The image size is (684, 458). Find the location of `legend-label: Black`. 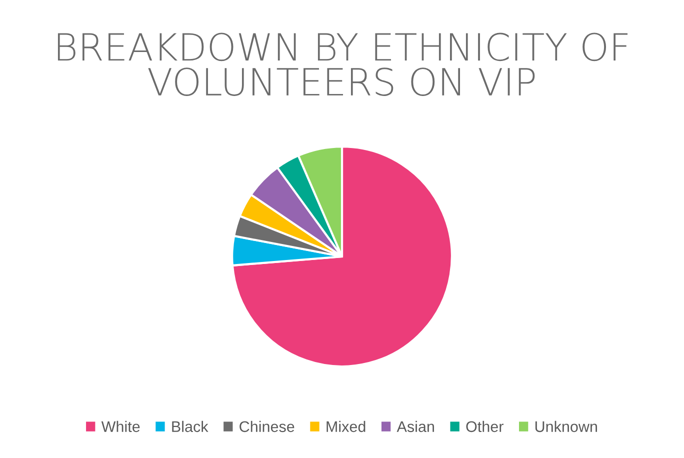

legend-label: Black is located at coordinates (190, 426).